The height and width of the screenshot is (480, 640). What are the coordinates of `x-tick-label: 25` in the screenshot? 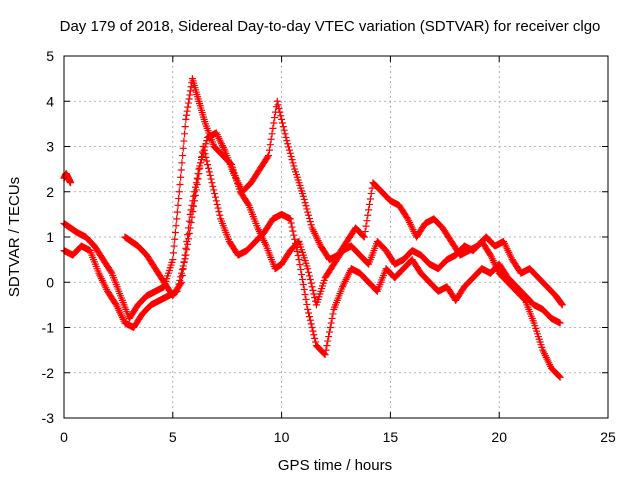 It's located at (608, 437).